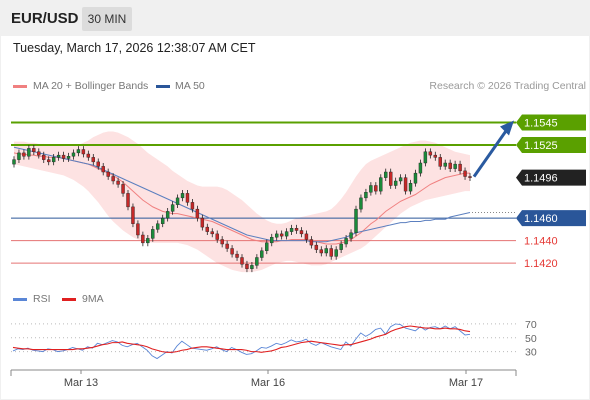 This screenshot has width=590, height=400. What do you see at coordinates (531, 353) in the screenshot?
I see `rsi-tick-30: 30` at bounding box center [531, 353].